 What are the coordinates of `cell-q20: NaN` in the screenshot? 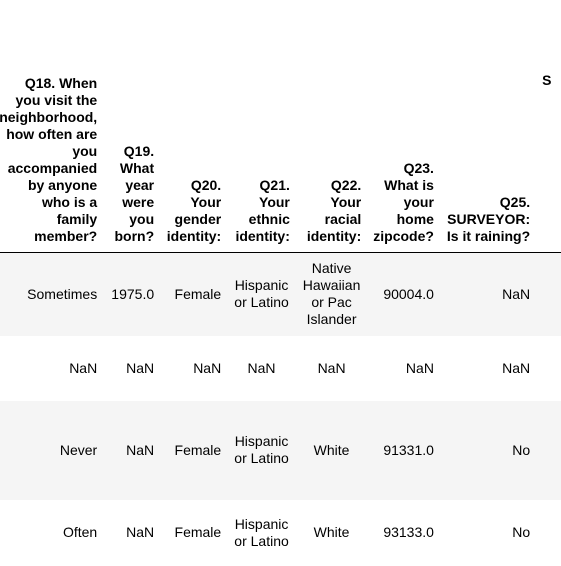 It's located at (207, 367).